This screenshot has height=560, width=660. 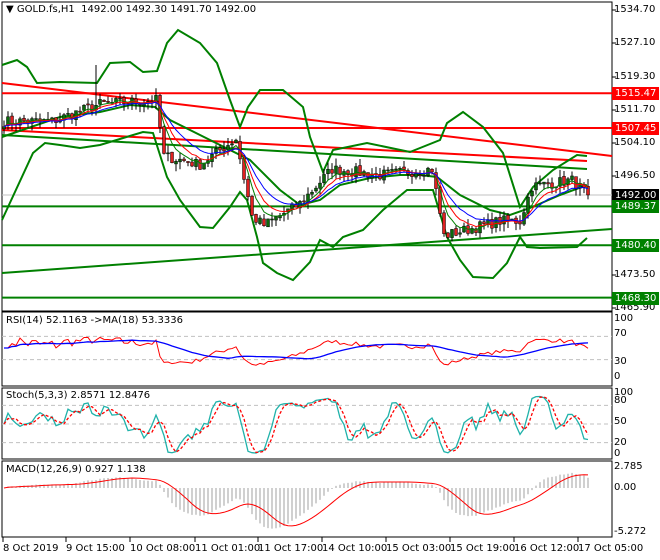 I want to click on macd-tick: 0.00, so click(x=625, y=487).